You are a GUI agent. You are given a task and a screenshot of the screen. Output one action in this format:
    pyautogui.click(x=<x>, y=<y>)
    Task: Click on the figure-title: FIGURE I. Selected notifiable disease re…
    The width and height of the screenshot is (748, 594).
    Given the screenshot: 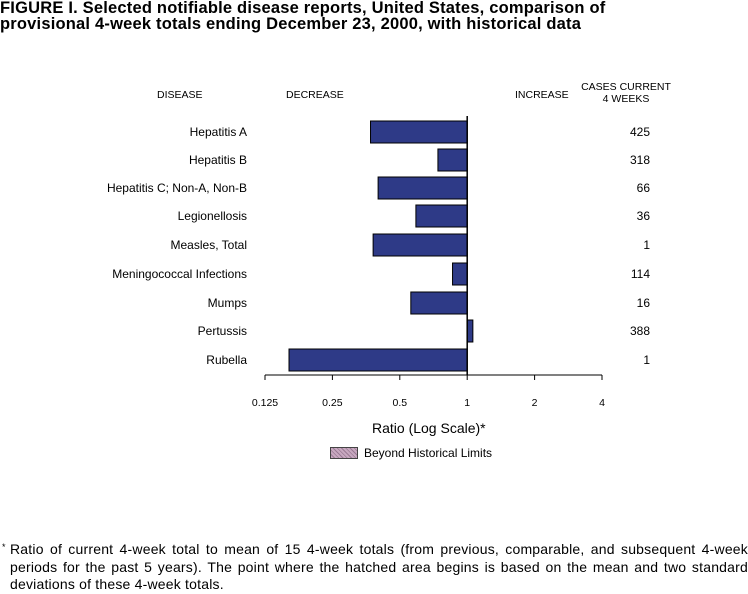 What is the action you would take?
    pyautogui.click(x=374, y=16)
    